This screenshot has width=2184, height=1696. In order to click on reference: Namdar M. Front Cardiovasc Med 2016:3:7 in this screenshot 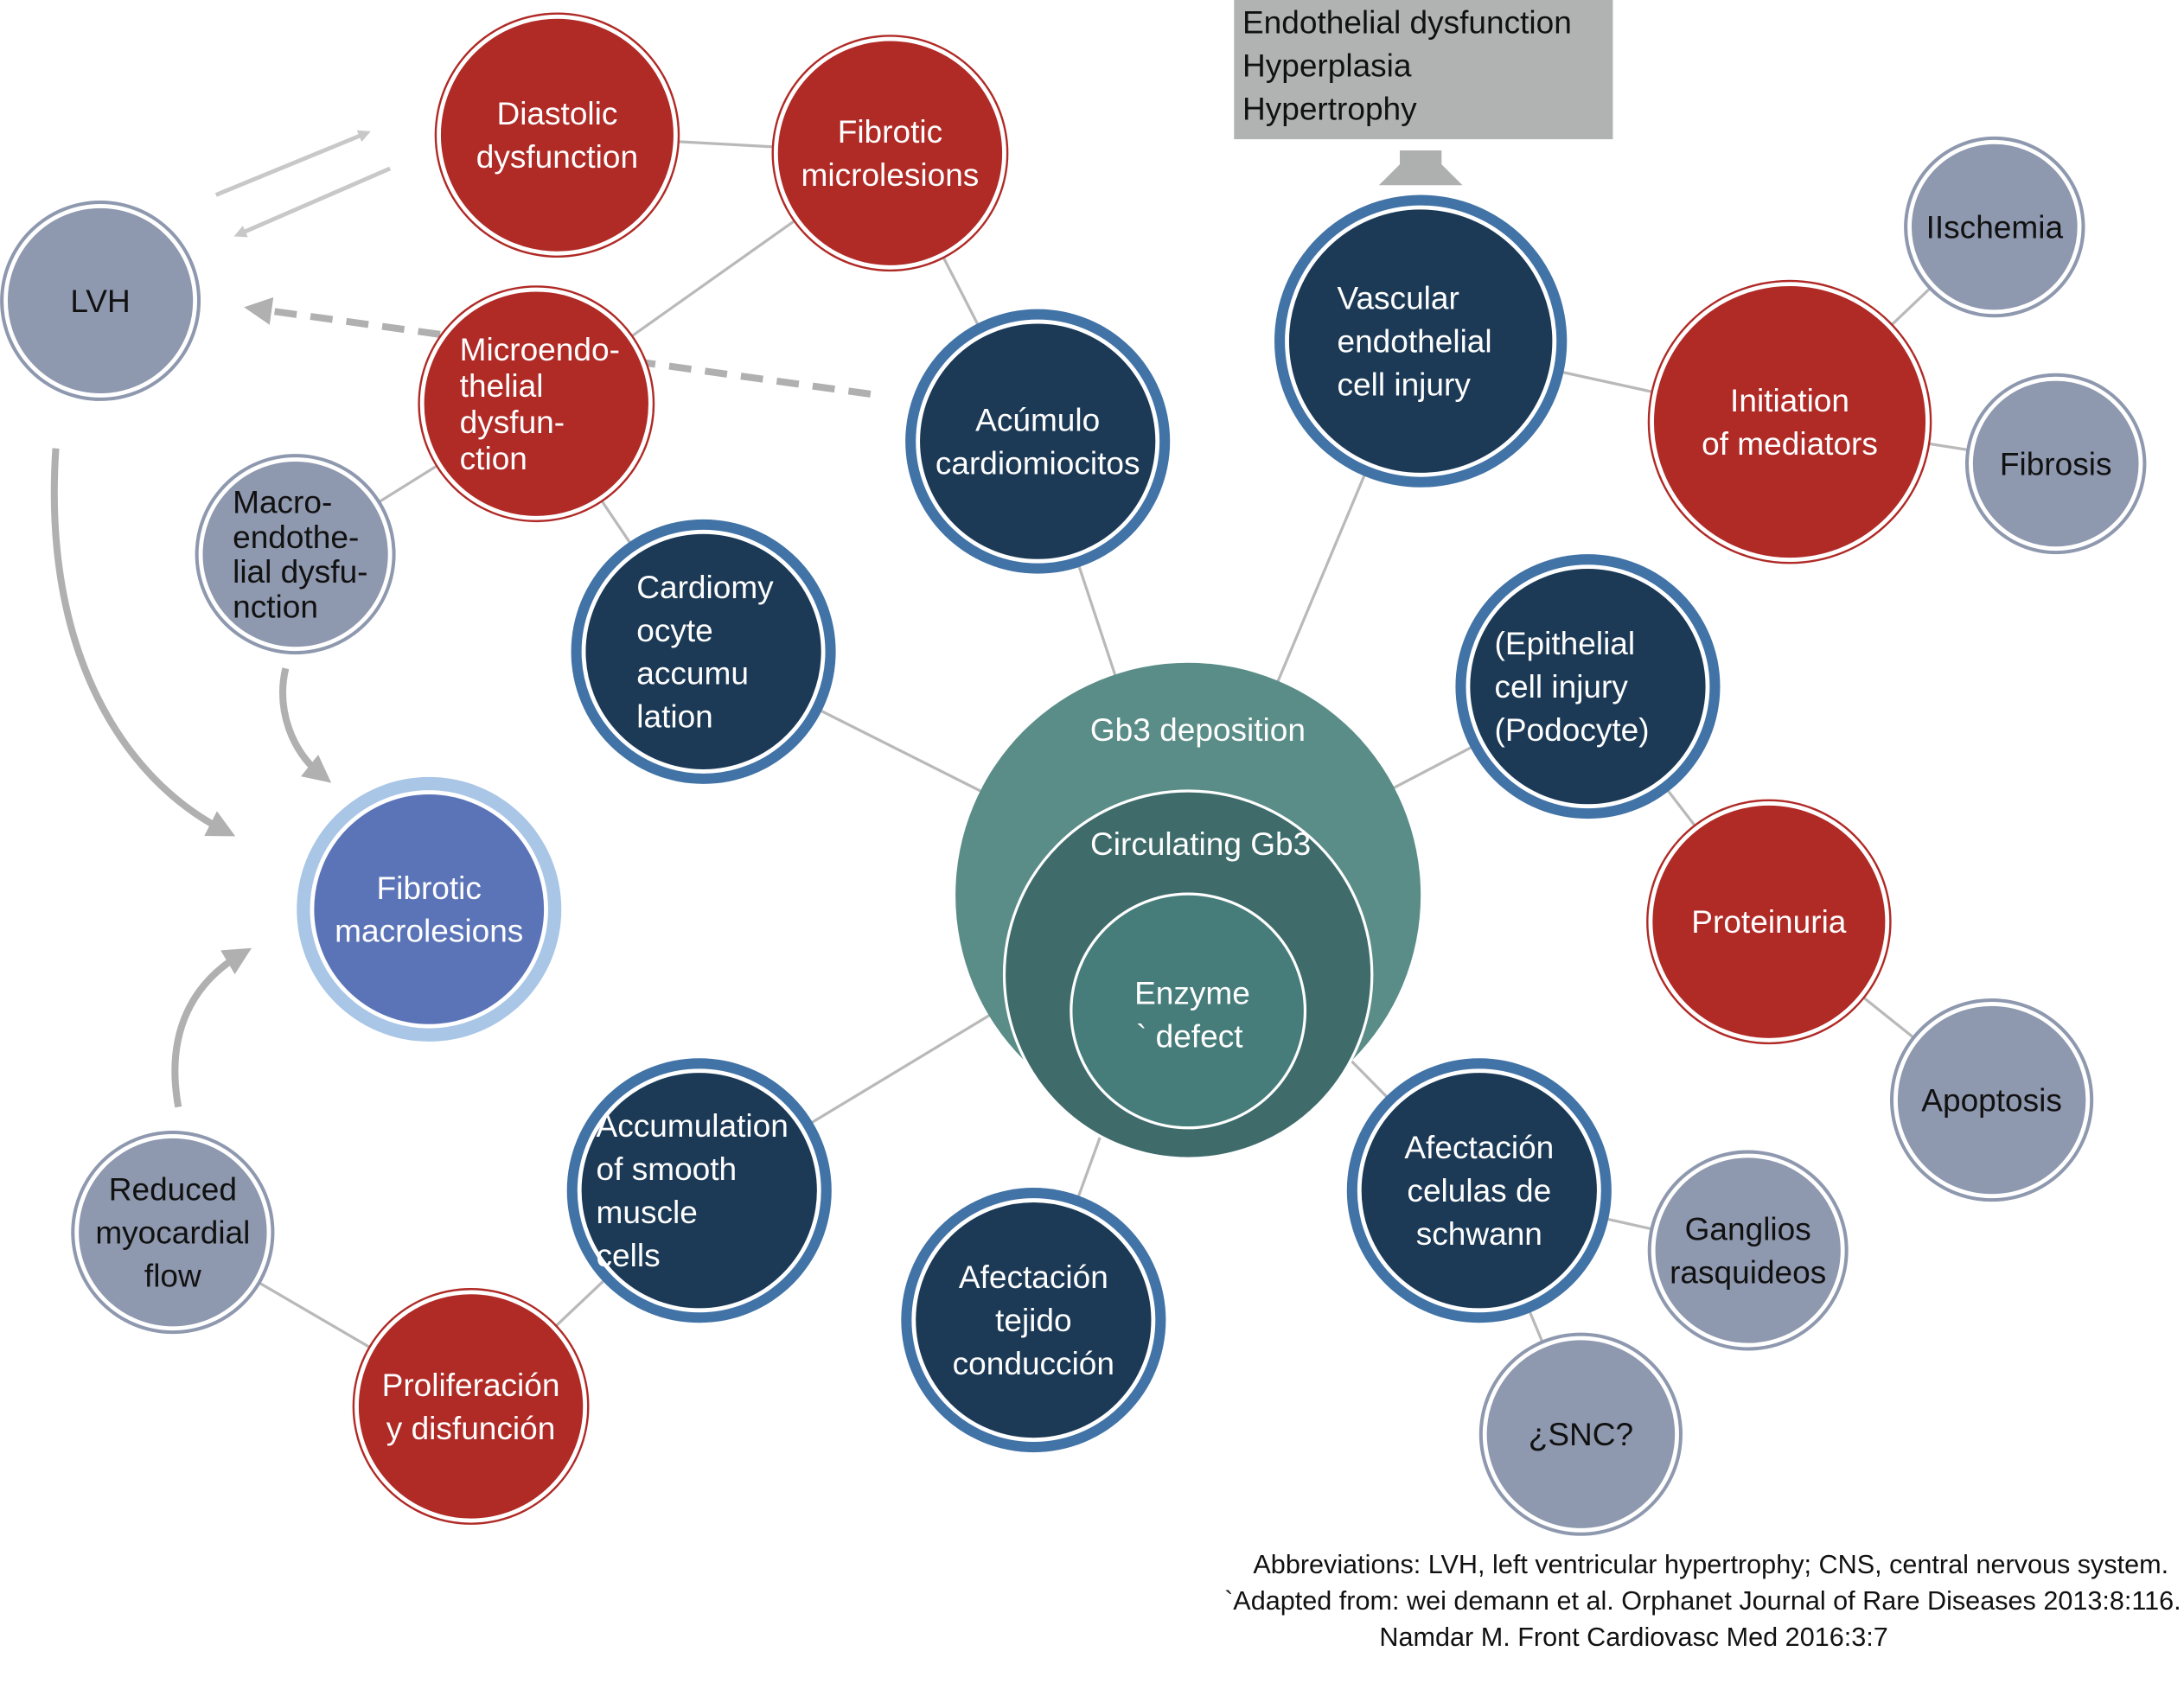, I will do `click(1633, 1637)`.